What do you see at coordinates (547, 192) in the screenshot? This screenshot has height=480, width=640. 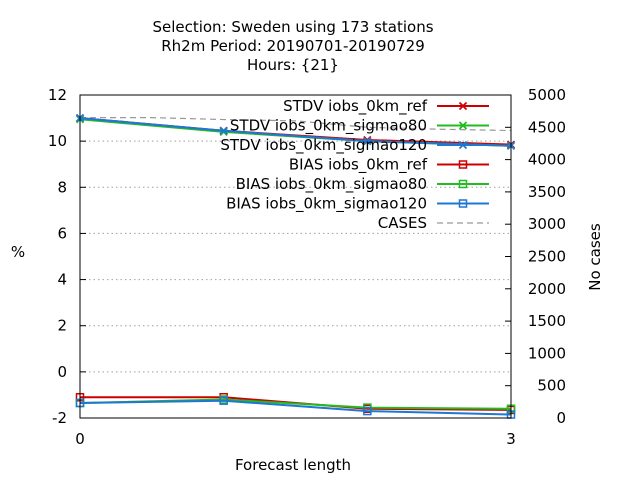 I see `y2-tick-label: 3500` at bounding box center [547, 192].